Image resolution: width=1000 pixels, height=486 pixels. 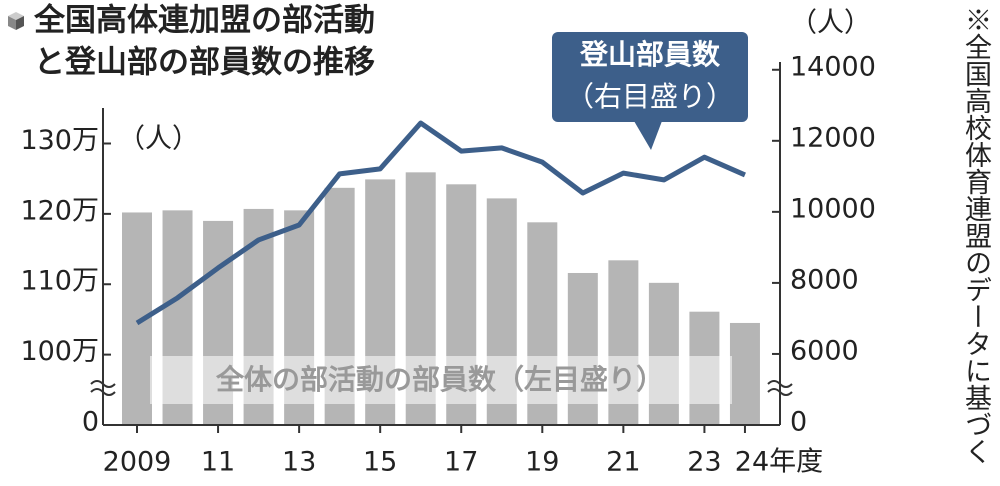 I want to click on chart-title: 全国高体連加盟の部活動, so click(x=204, y=21).